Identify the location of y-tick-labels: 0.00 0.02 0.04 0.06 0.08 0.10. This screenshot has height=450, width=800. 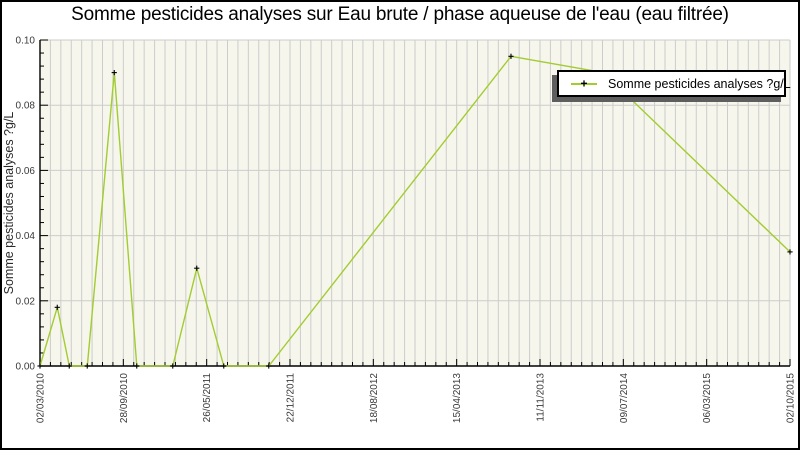
(26, 204).